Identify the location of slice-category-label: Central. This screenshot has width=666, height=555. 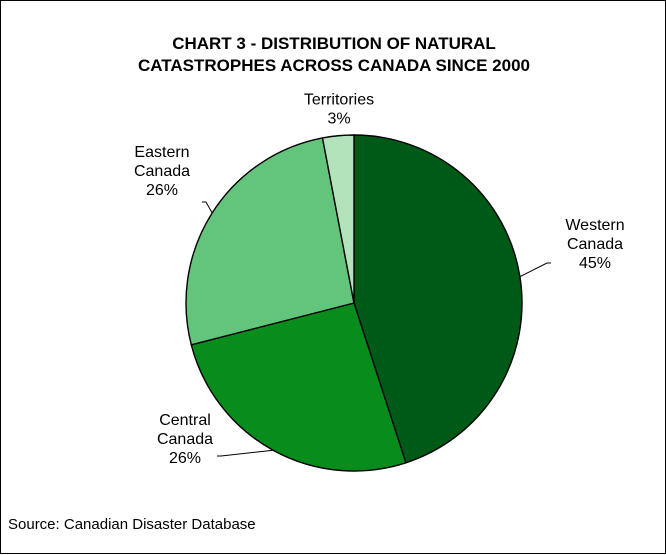
(185, 420).